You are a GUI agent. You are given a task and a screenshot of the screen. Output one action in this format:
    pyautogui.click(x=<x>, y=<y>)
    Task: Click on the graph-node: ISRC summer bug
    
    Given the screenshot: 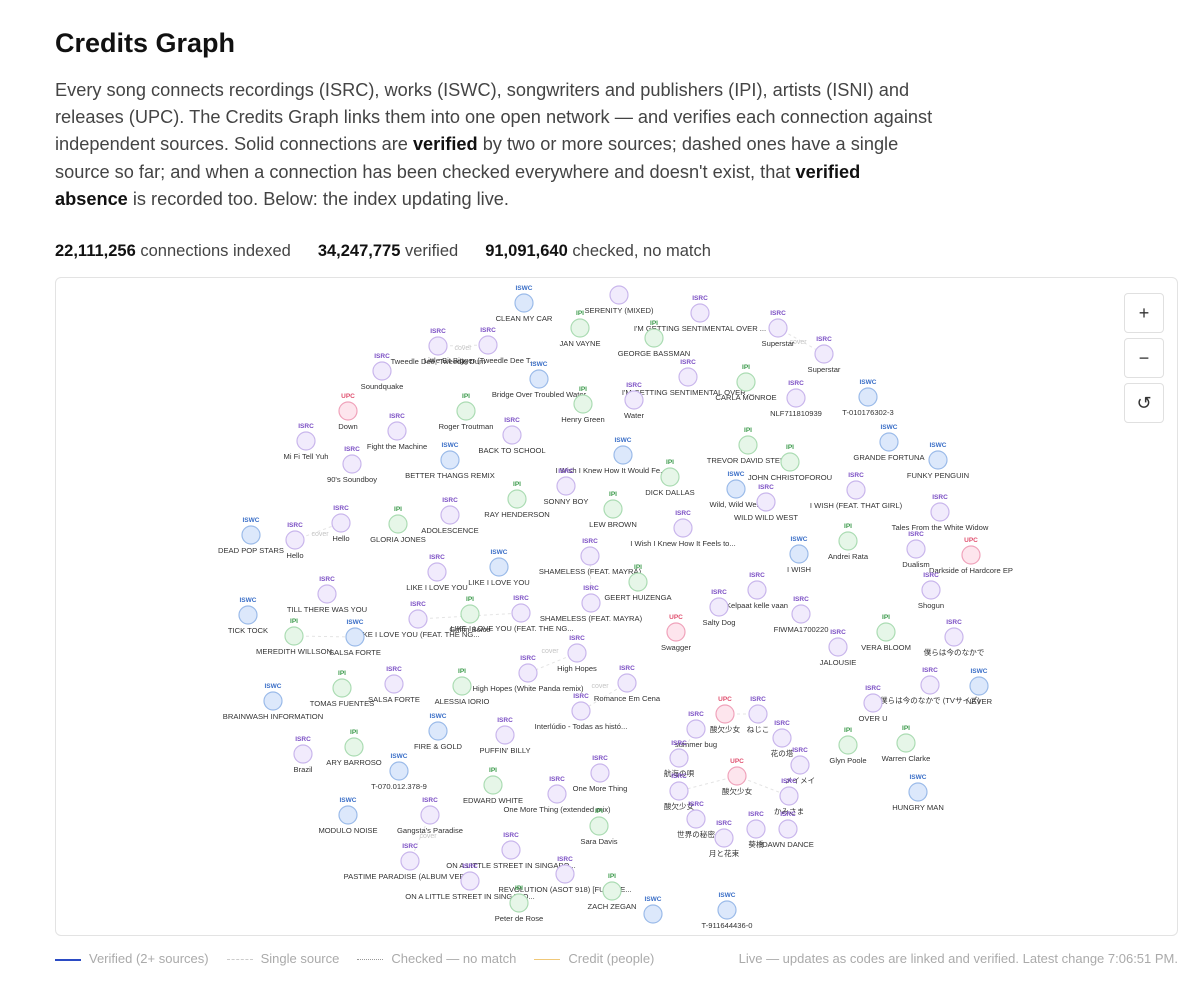 What is the action you would take?
    pyautogui.click(x=696, y=730)
    